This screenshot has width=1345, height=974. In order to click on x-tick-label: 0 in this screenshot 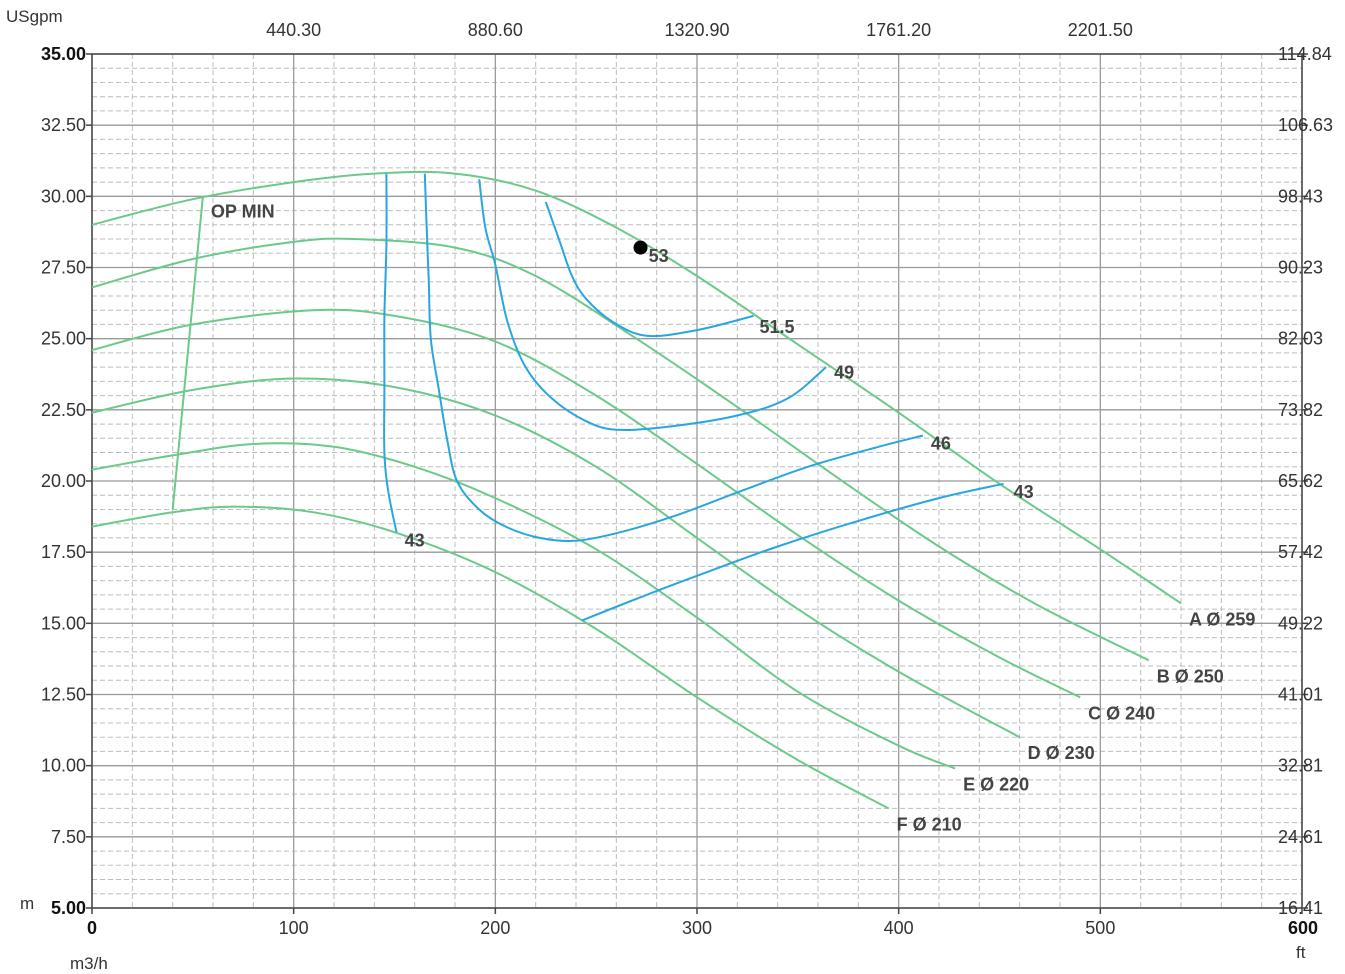, I will do `click(92, 928)`.